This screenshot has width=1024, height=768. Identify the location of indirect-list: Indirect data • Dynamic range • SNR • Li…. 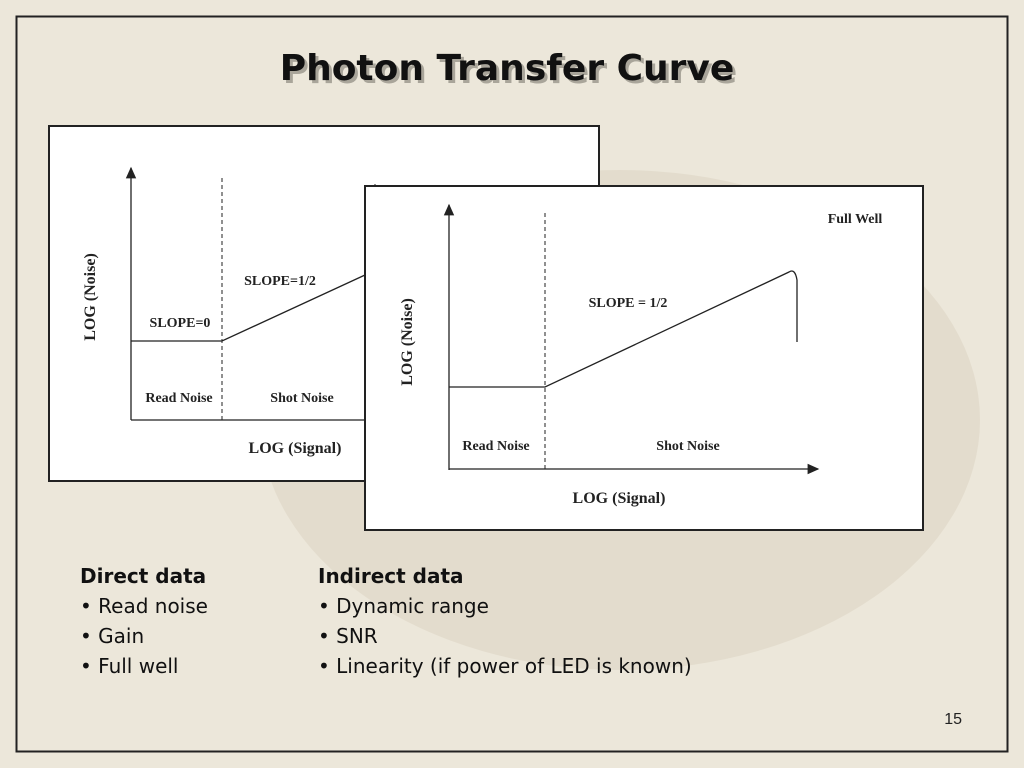
(505, 621).